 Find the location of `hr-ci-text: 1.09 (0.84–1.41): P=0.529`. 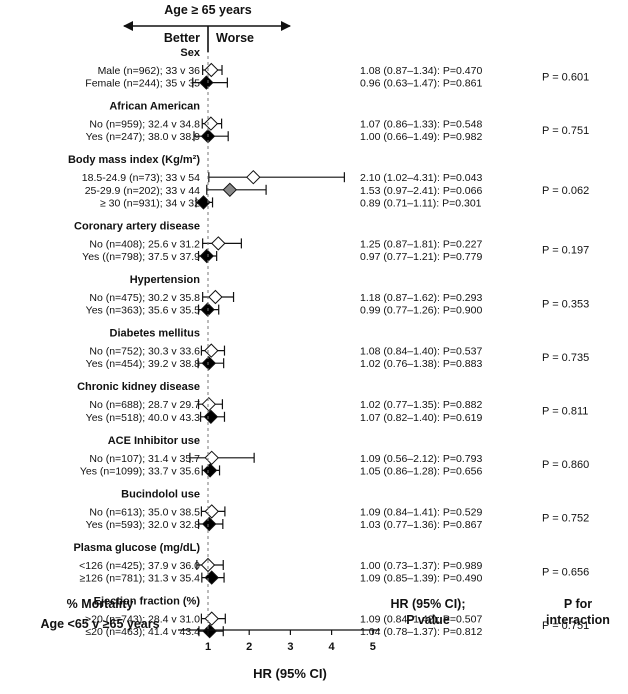

hr-ci-text: 1.09 (0.84–1.41): P=0.529 is located at coordinates (421, 512).